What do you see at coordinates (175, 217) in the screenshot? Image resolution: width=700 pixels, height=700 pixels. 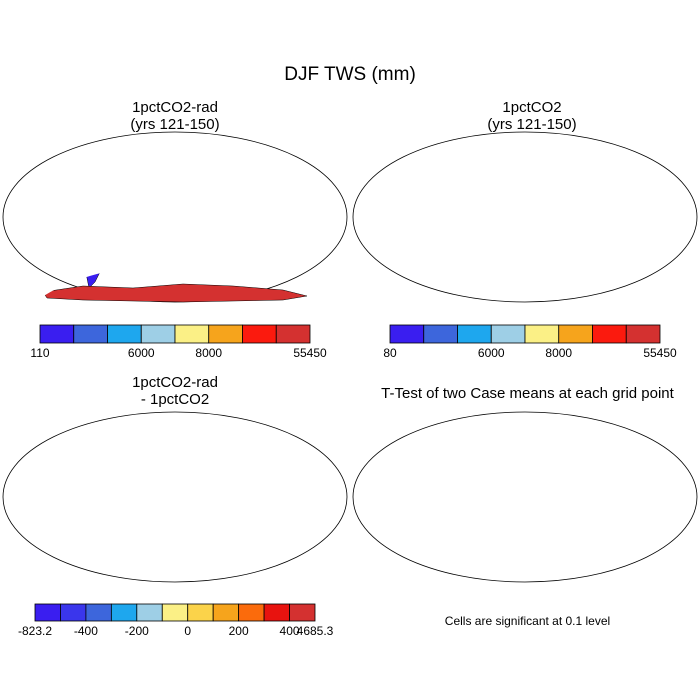 I see `map-panel-a` at bounding box center [175, 217].